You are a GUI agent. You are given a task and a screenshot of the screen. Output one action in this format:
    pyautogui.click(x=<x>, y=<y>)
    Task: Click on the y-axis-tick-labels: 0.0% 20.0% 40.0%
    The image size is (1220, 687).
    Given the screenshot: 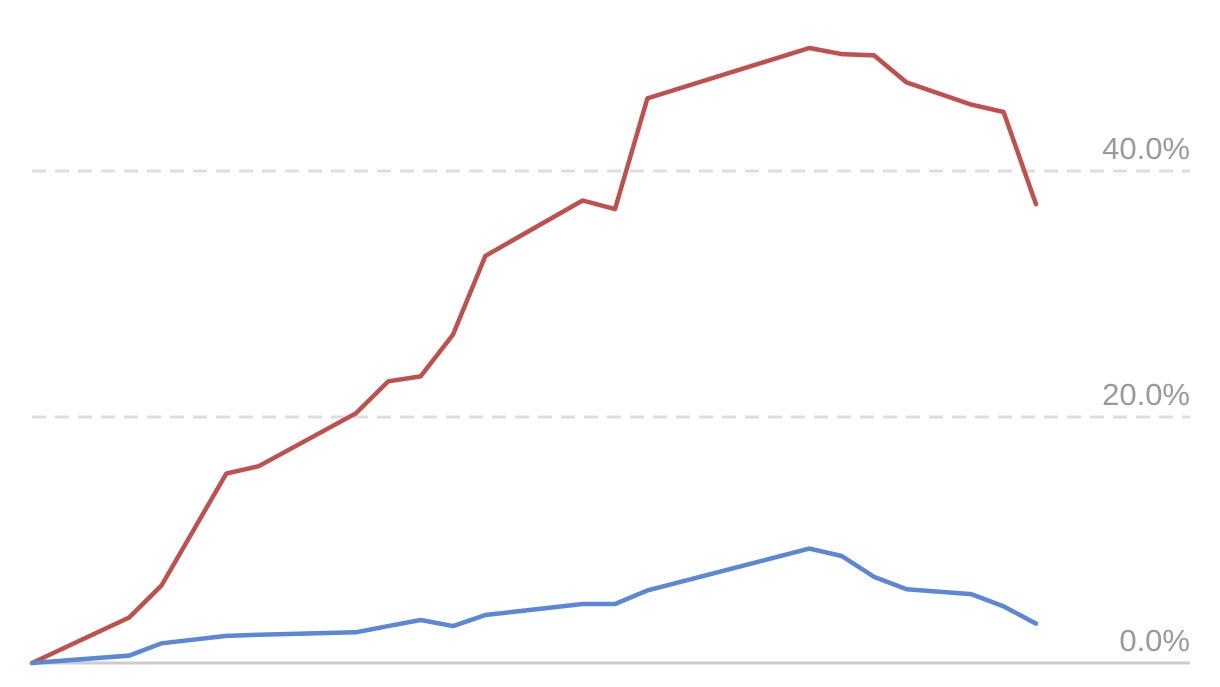 What is the action you would take?
    pyautogui.click(x=1146, y=394)
    